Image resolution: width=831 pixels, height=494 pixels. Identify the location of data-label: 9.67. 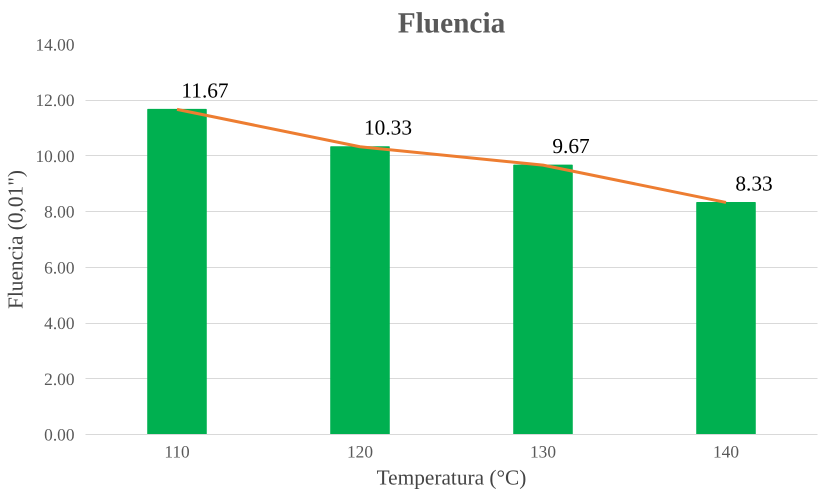
(571, 146).